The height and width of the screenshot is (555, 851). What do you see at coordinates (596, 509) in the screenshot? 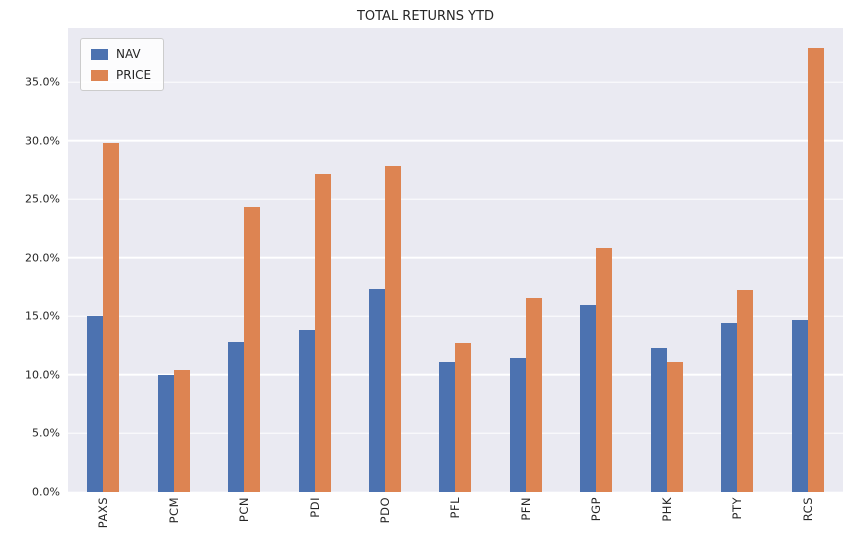
I see `x-tick-label: PGP` at bounding box center [596, 509].